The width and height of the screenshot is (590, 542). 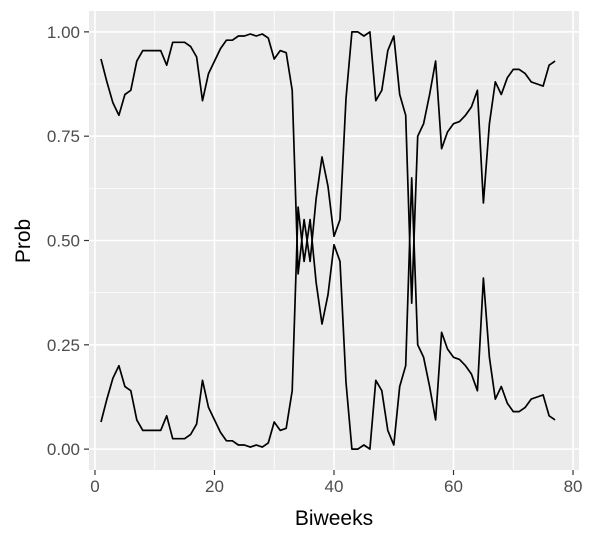 What do you see at coordinates (23, 241) in the screenshot?
I see `y-axis-title: Prob` at bounding box center [23, 241].